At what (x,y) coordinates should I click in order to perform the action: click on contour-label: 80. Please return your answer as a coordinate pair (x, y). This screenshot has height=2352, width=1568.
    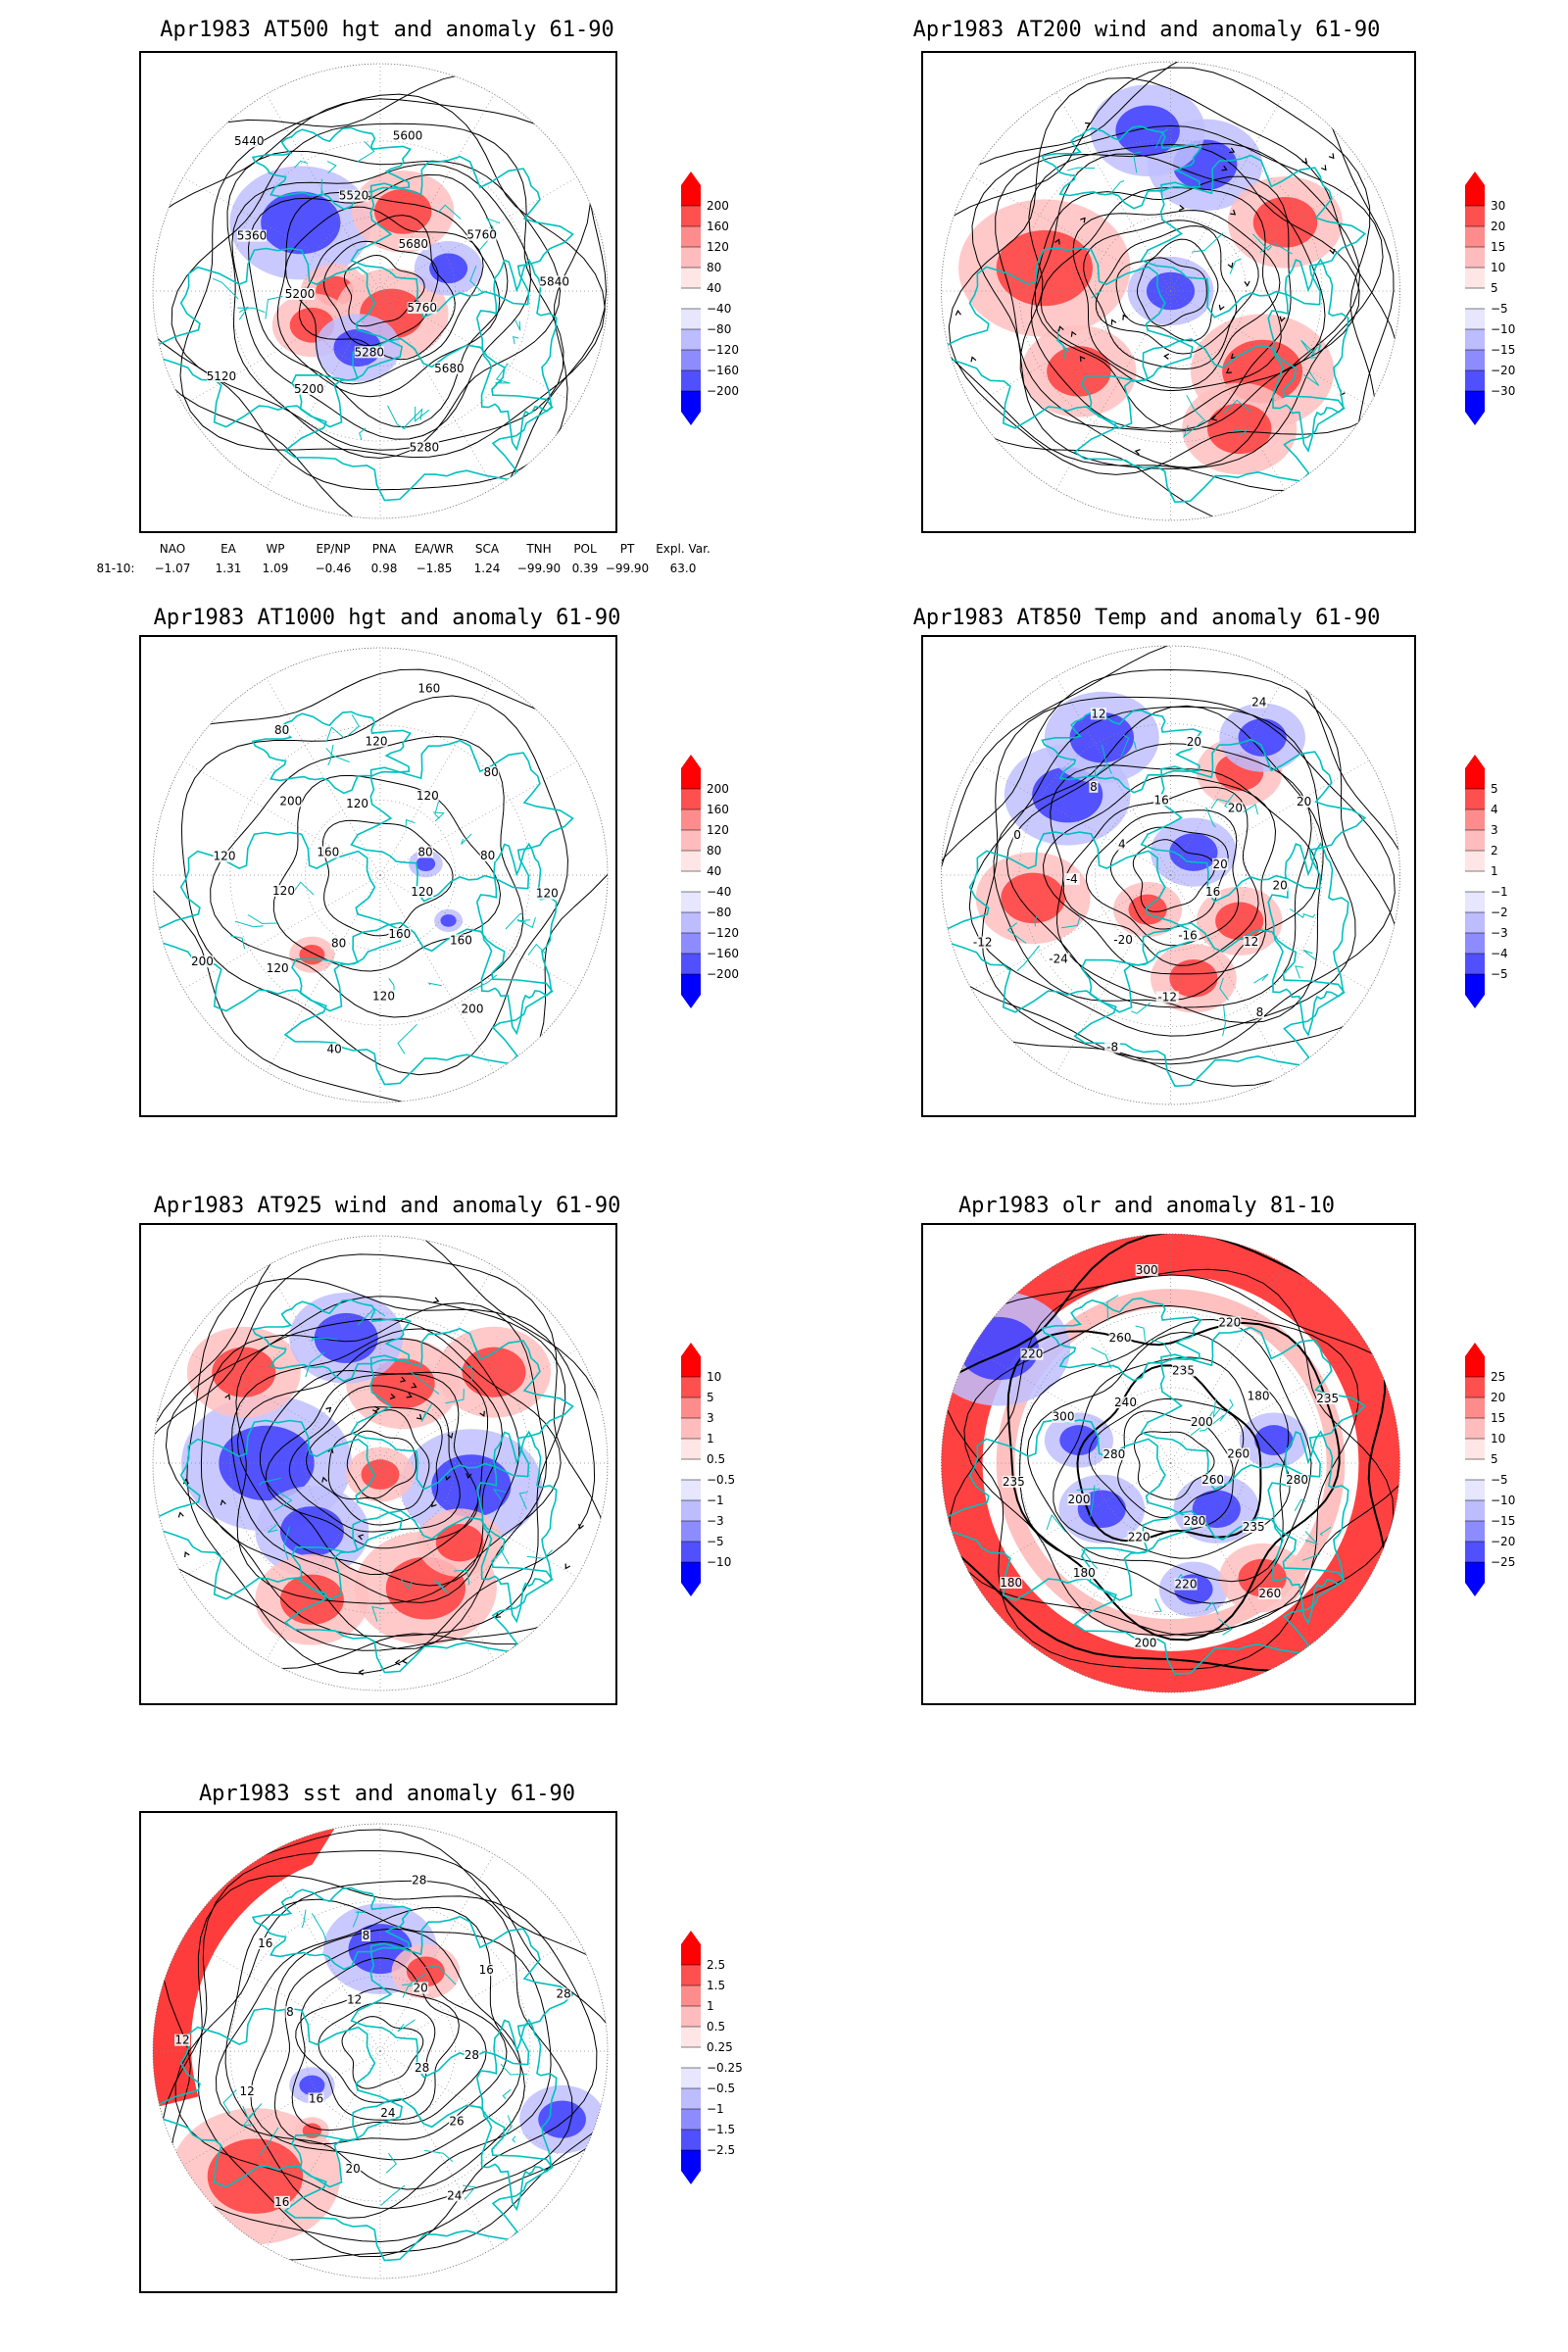
    Looking at the image, I should click on (424, 851).